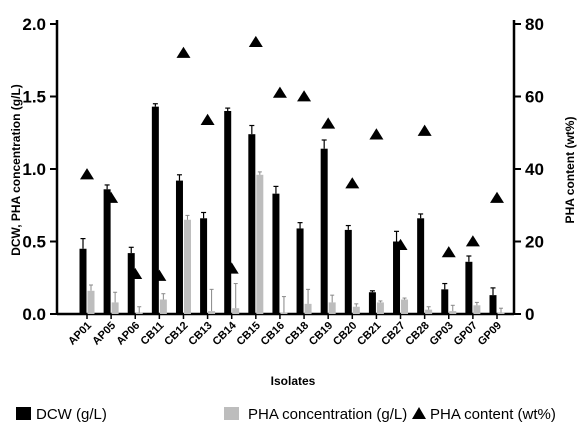 This screenshot has height=427, width=584. I want to click on x-tick-label: GP03, so click(442, 334).